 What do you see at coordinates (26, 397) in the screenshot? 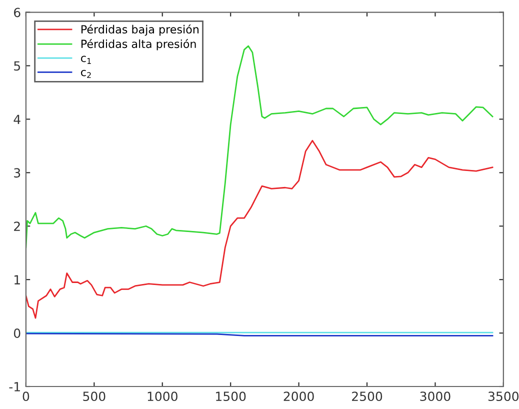
I see `x-tick-label: 0` at bounding box center [26, 397].